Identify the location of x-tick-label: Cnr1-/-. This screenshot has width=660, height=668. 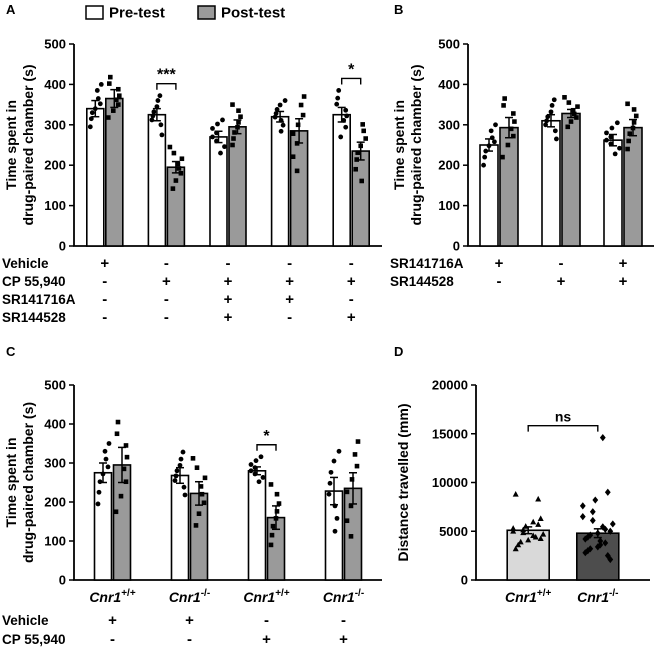
(343, 596).